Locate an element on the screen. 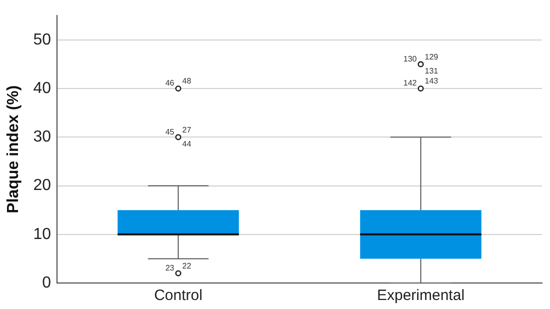 The width and height of the screenshot is (550, 309). annotation: 130 is located at coordinates (410, 59).